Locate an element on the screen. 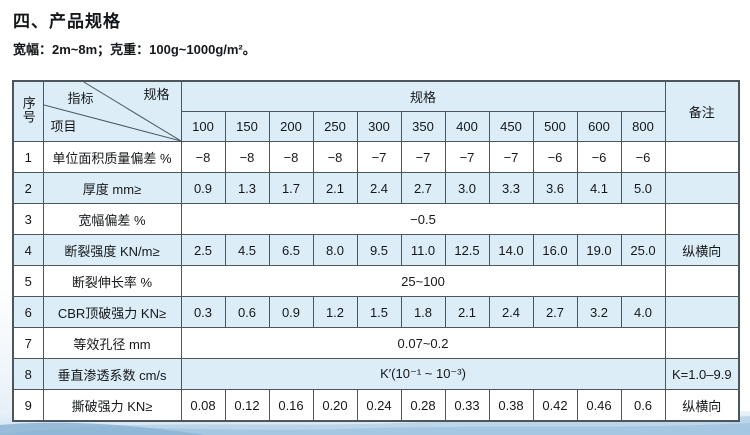 The height and width of the screenshot is (435, 750). indicator-label-cell: 垂直渗透系数 cm/s is located at coordinates (112, 374).